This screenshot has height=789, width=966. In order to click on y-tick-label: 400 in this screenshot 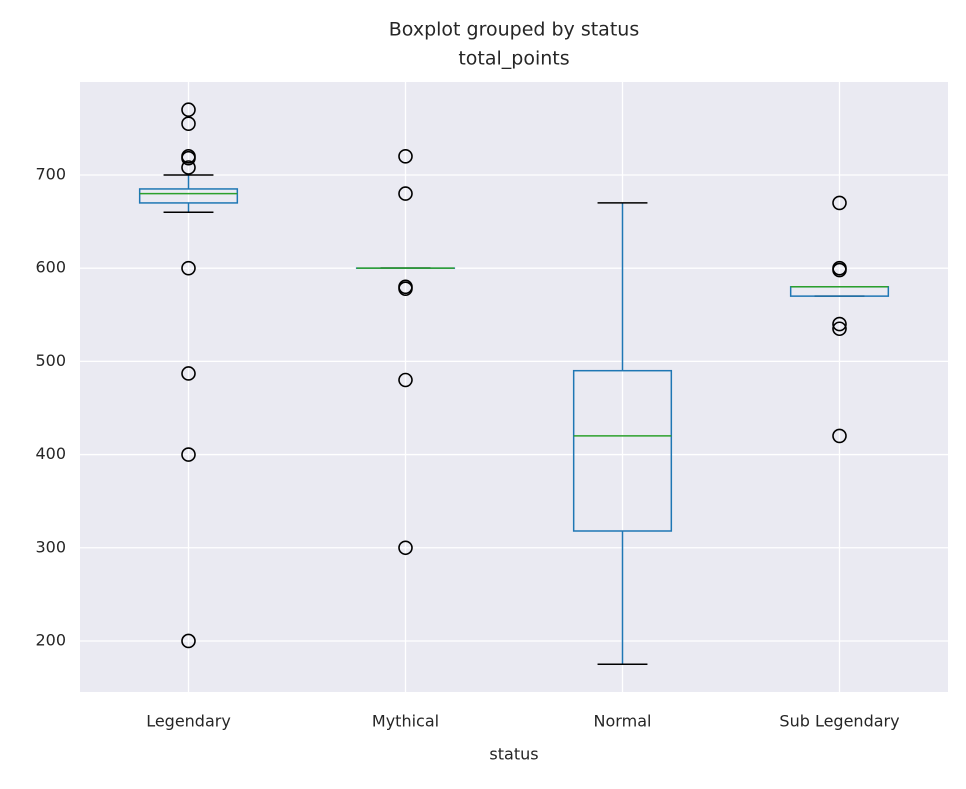, I will do `click(50, 453)`.